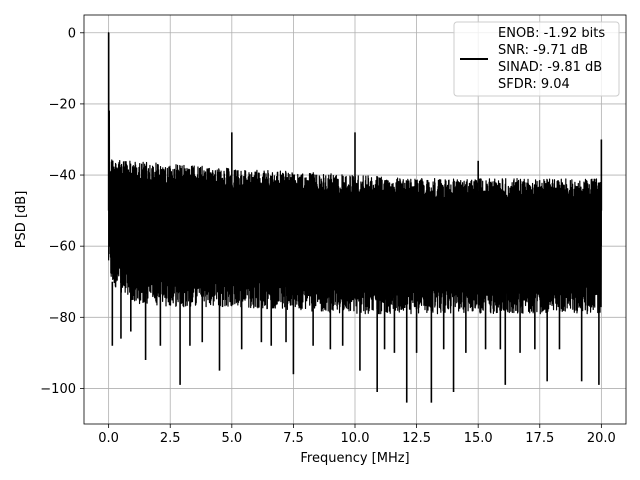 This screenshot has height=480, width=640. Describe the element at coordinates (58, 389) in the screenshot. I see `y-tick-label: −100` at that location.